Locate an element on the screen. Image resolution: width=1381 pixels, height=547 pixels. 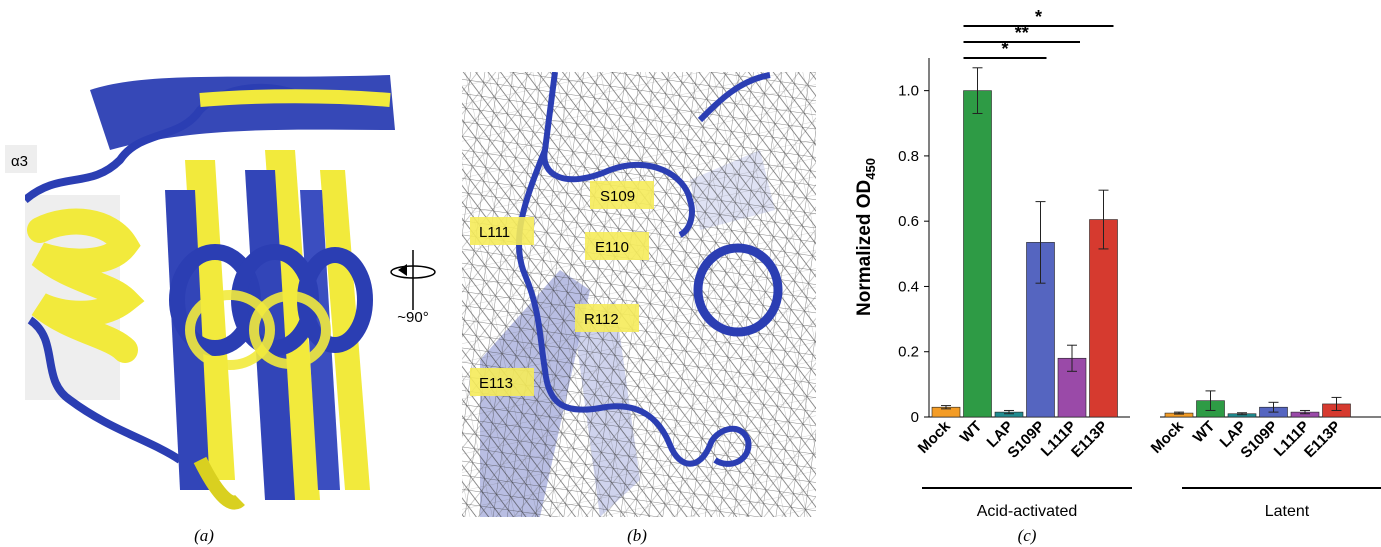
residue-label-e113: E113 is located at coordinates (496, 383).